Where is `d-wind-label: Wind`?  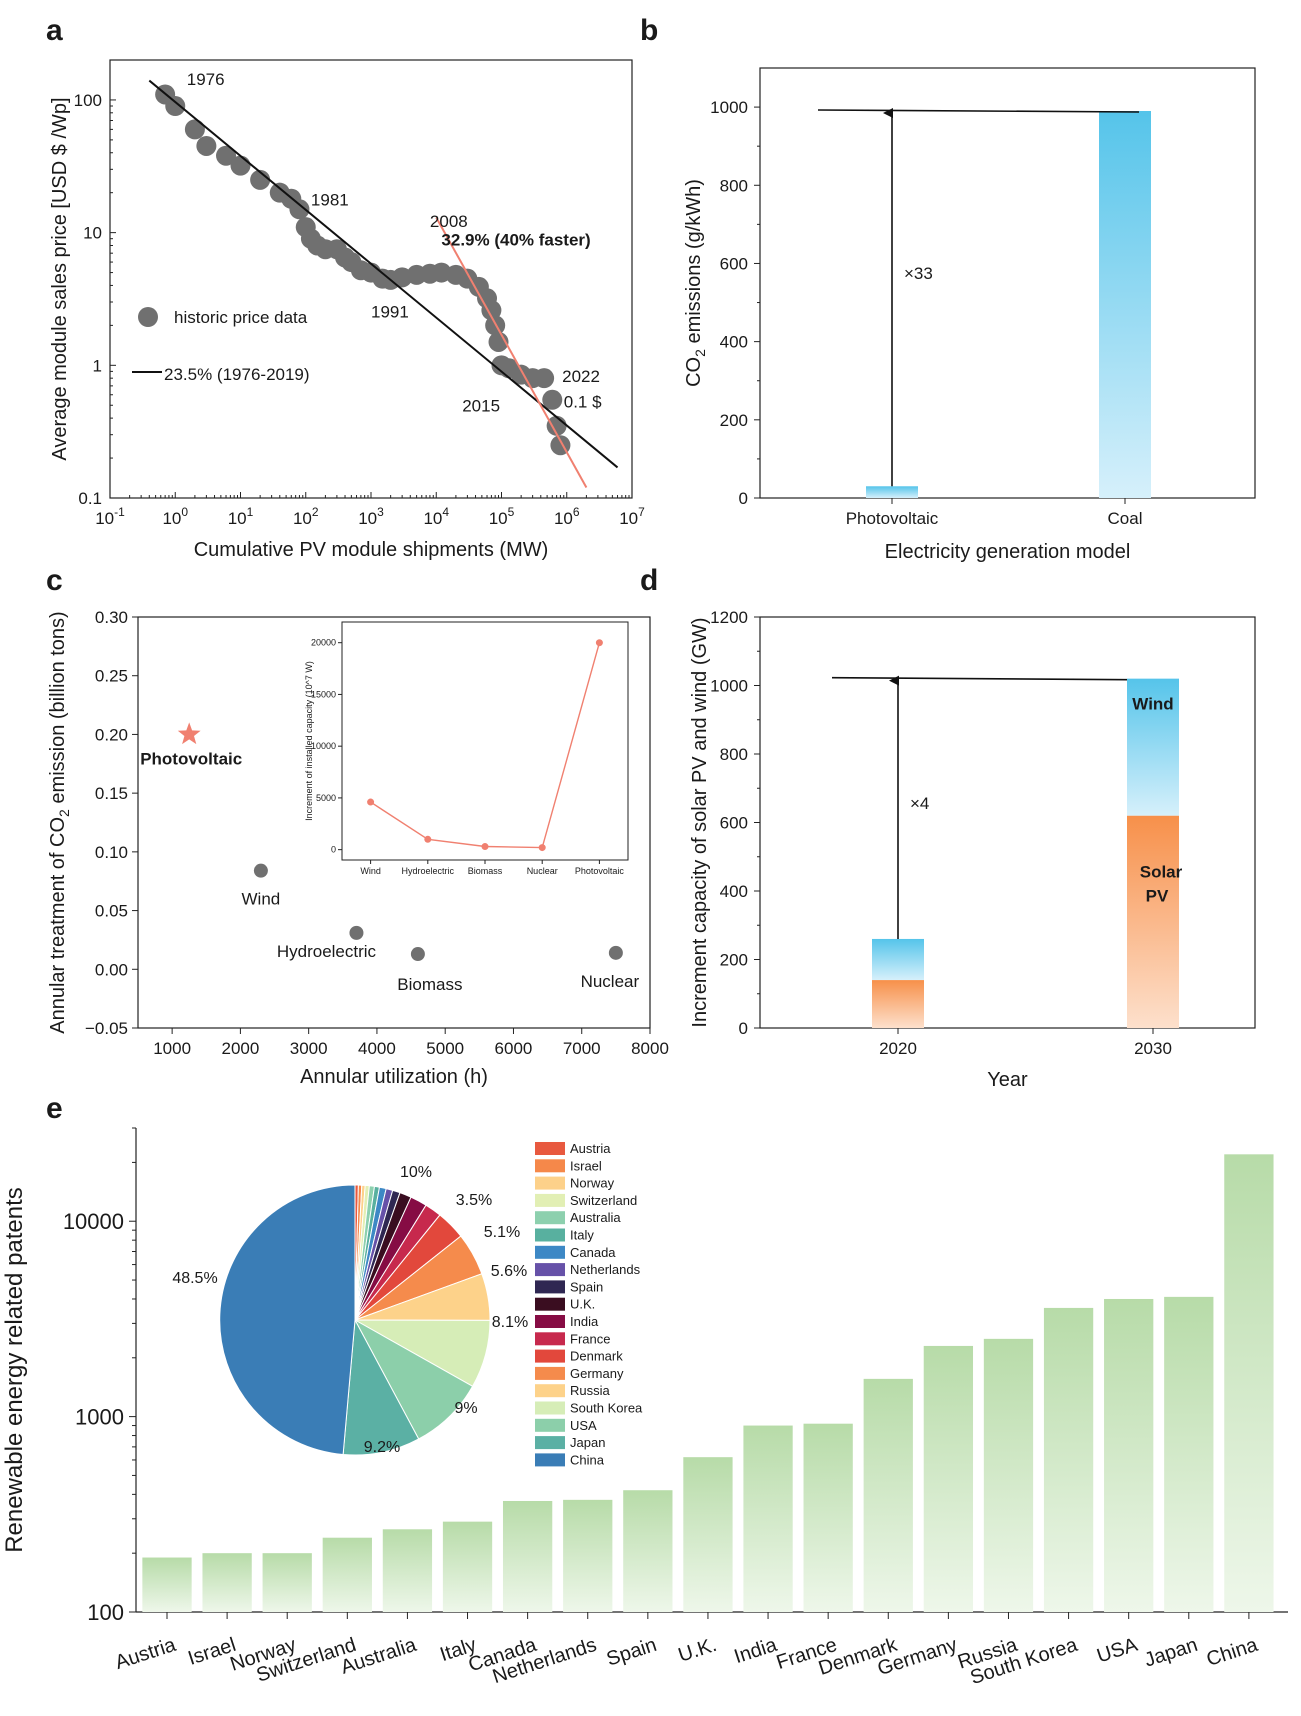
d-wind-label: Wind is located at coordinates (1152, 703).